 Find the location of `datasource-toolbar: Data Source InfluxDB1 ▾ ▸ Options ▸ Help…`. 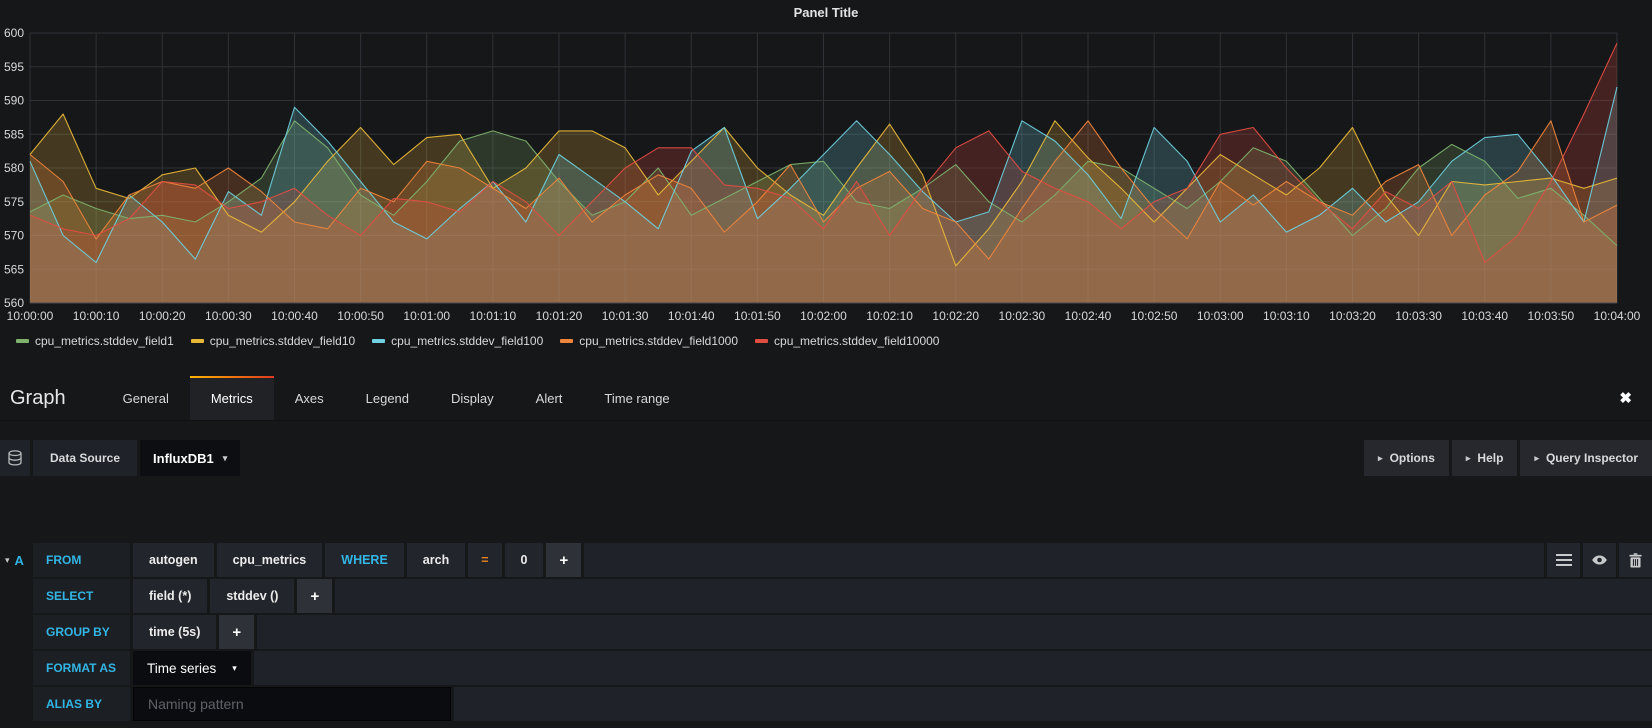

datasource-toolbar: Data Source InfluxDB1 ▾ ▸ Options ▸ Help… is located at coordinates (826, 458).